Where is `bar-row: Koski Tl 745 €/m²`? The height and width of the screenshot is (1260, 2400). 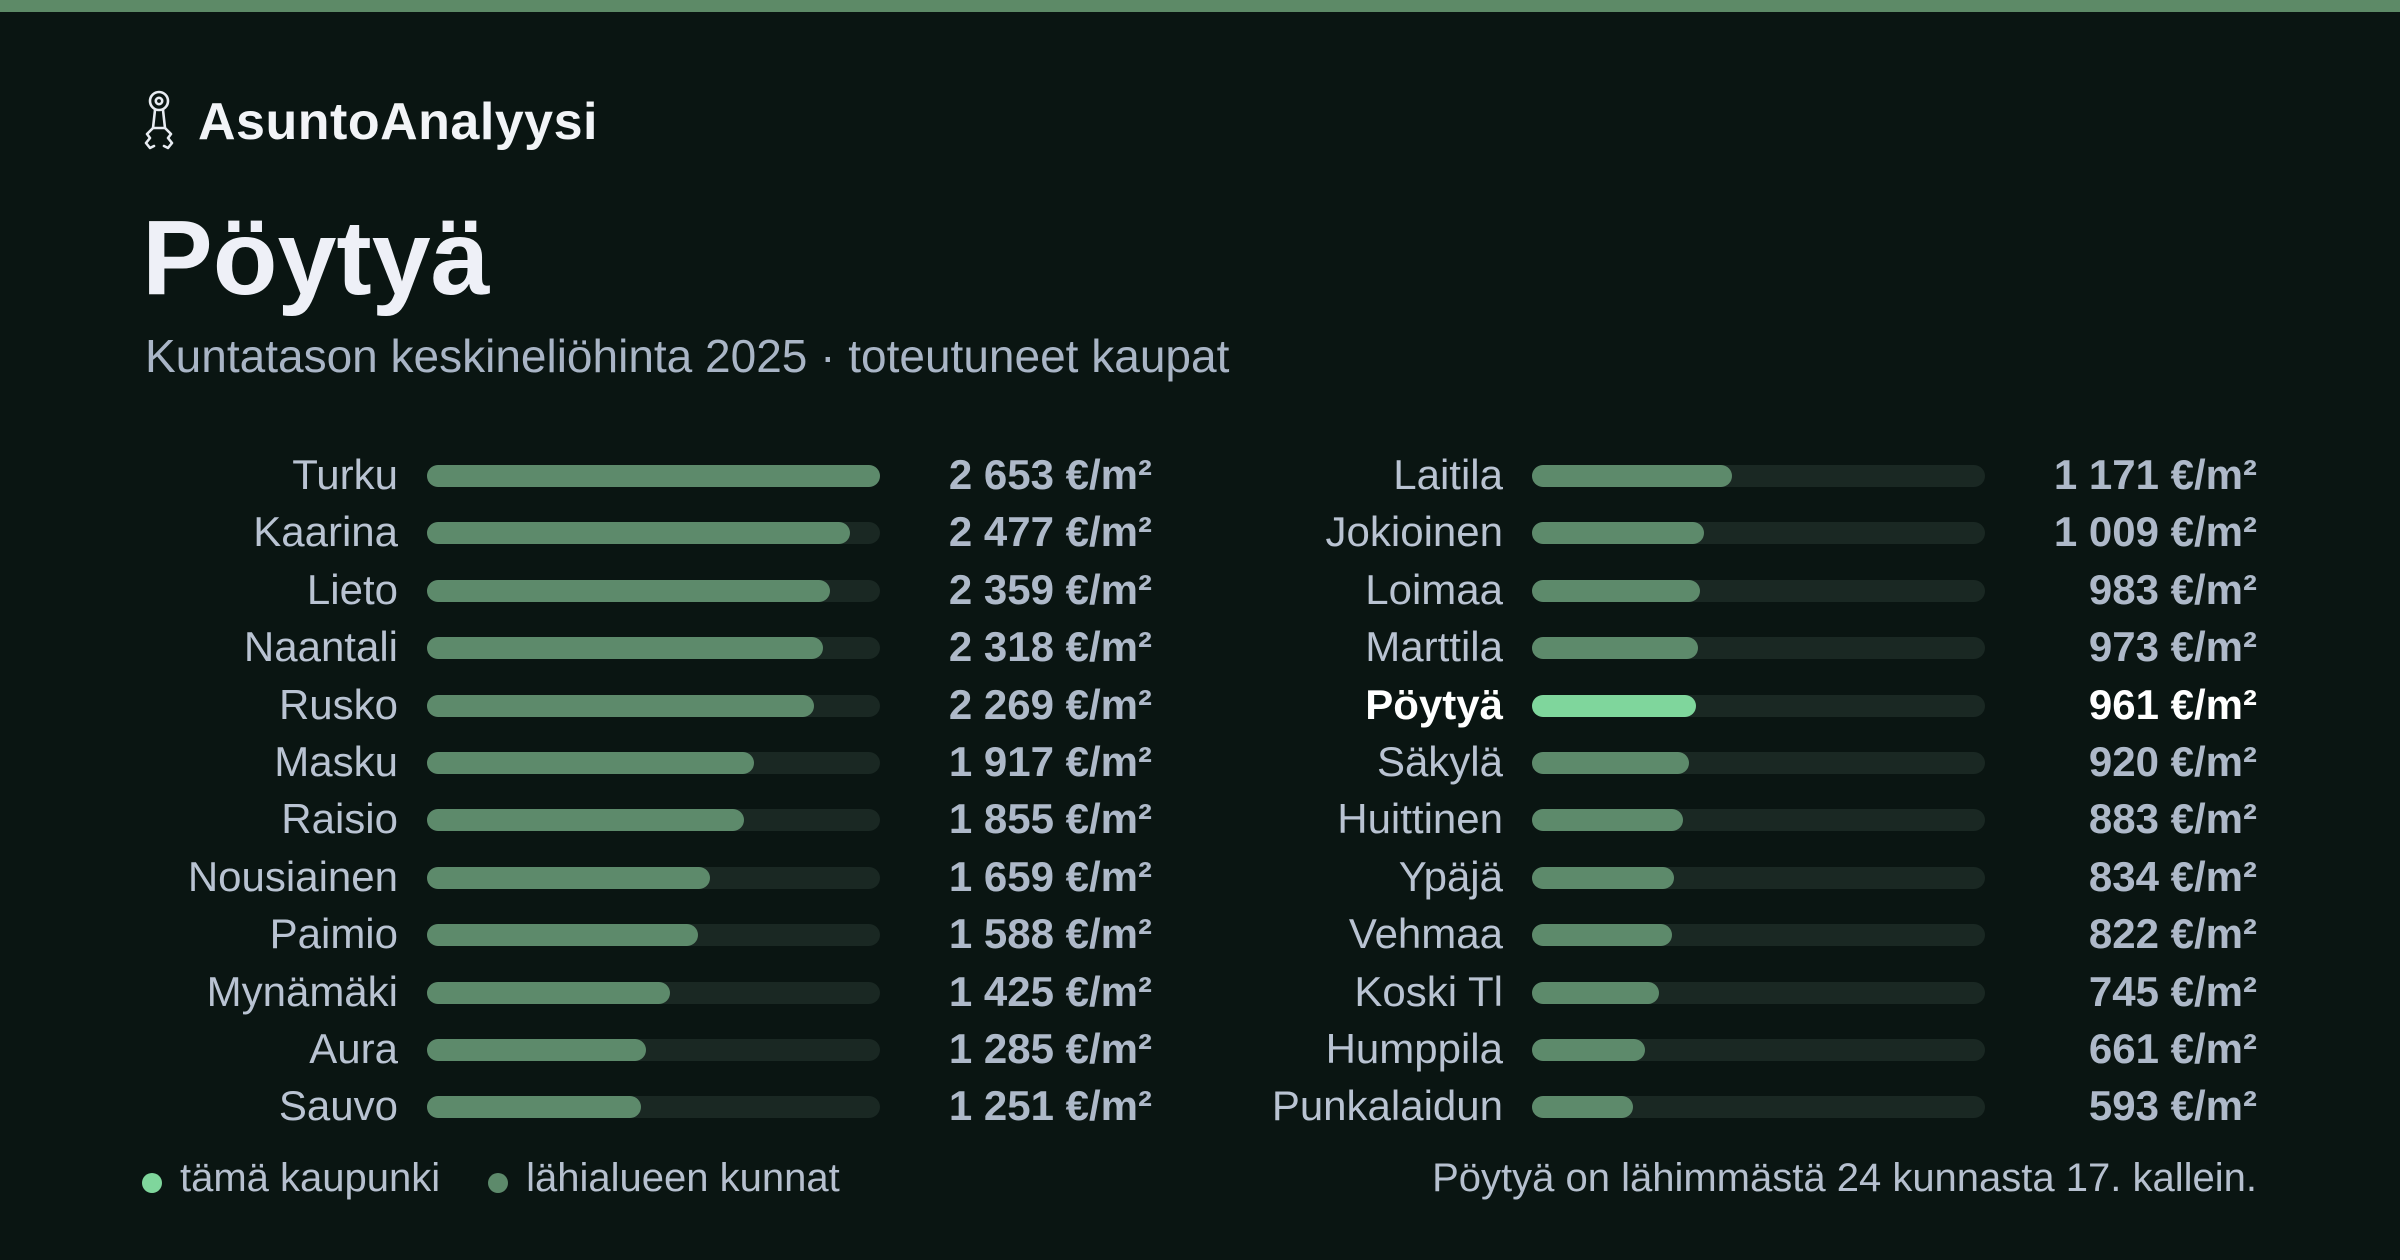 bar-row: Koski Tl 745 €/m² is located at coordinates (1765, 991).